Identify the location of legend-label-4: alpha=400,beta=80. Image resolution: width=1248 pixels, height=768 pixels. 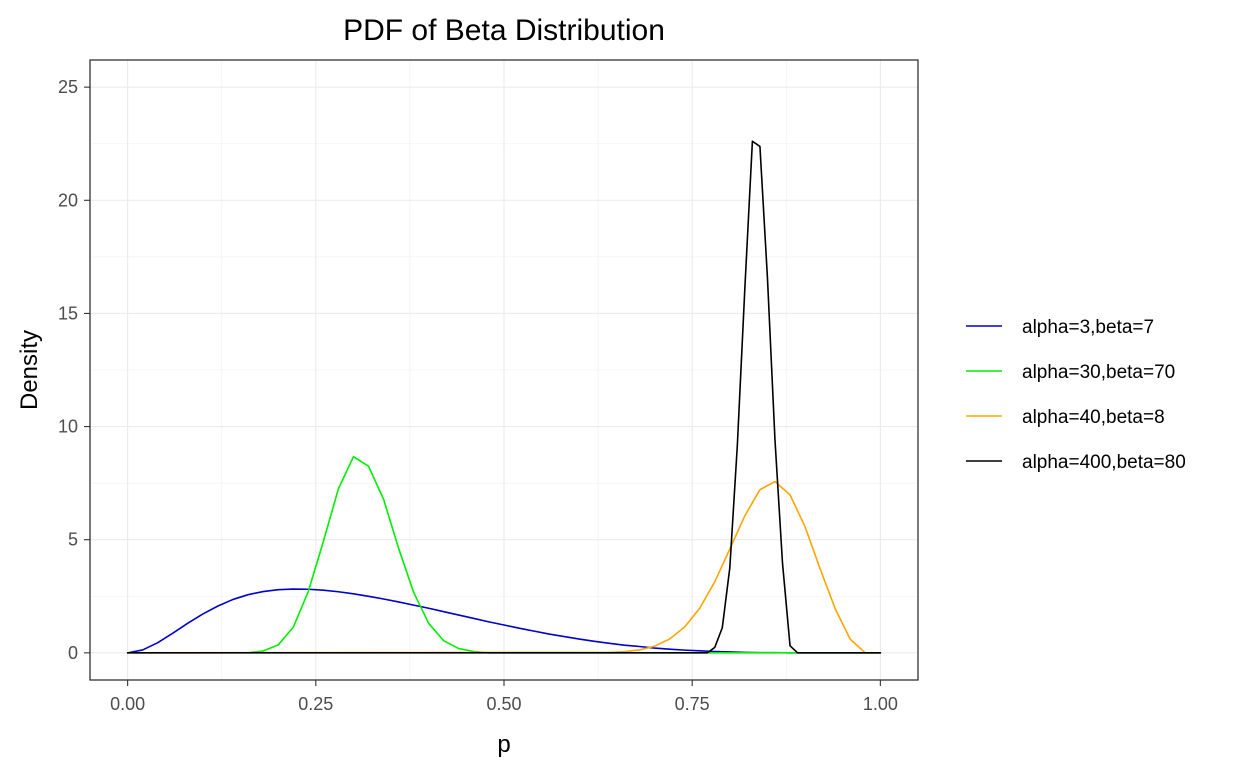
(1104, 462).